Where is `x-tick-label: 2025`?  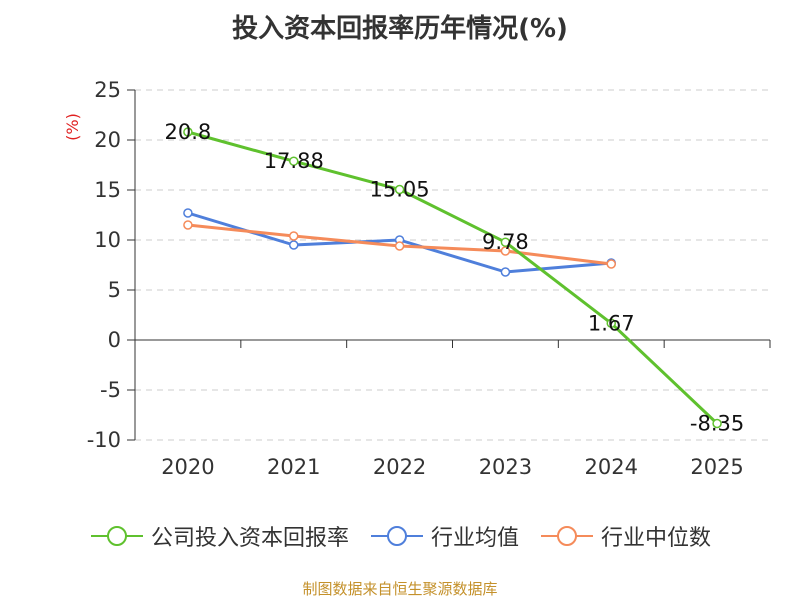 x-tick-label: 2025 is located at coordinates (716, 467).